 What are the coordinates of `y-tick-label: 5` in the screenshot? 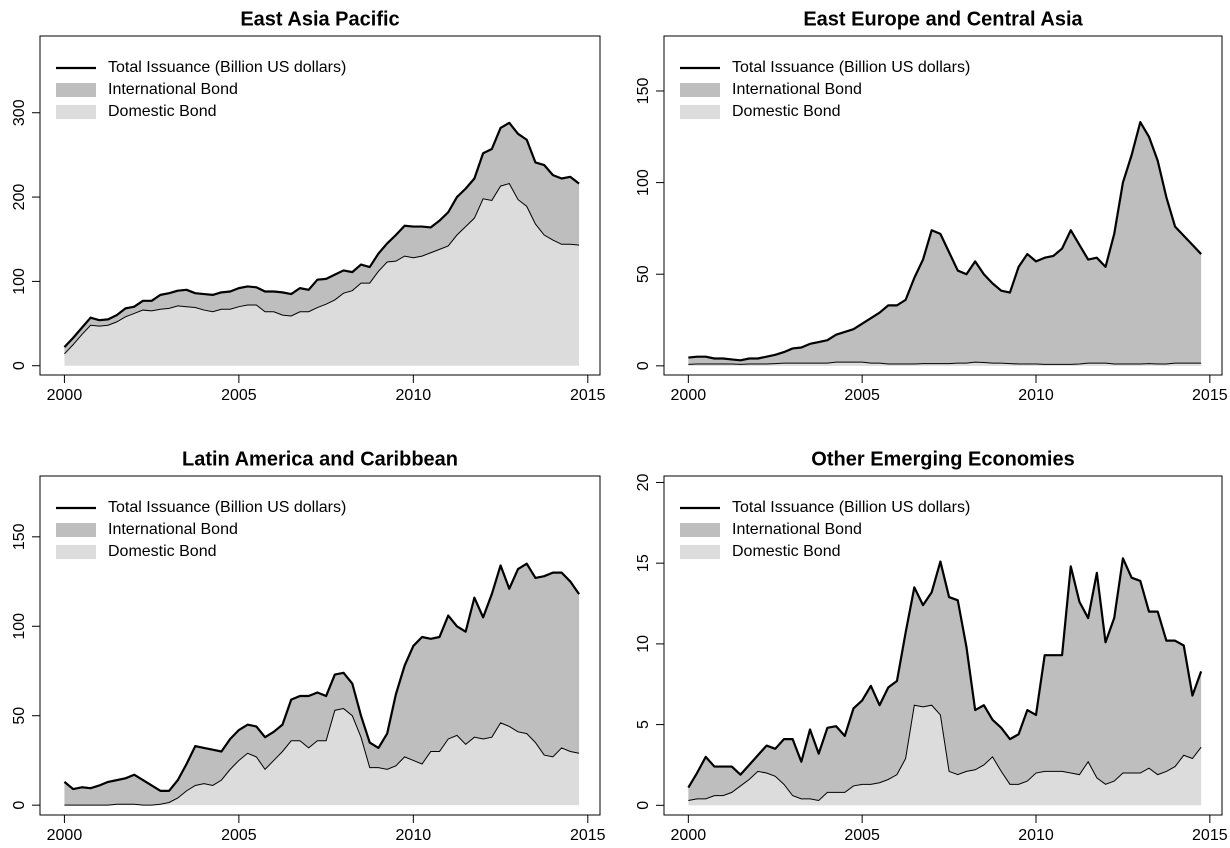 It's located at (643, 724).